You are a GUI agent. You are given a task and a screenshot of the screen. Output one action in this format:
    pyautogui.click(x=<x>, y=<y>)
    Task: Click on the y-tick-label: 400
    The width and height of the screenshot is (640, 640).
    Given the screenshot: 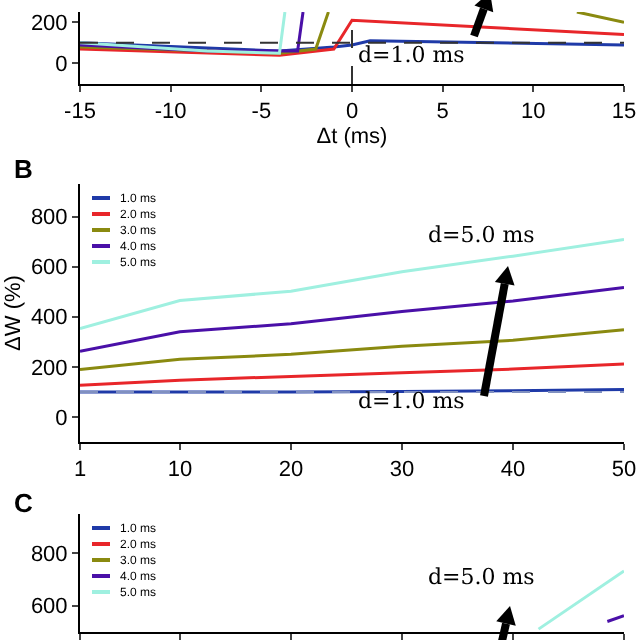 What is the action you would take?
    pyautogui.click(x=49, y=318)
    